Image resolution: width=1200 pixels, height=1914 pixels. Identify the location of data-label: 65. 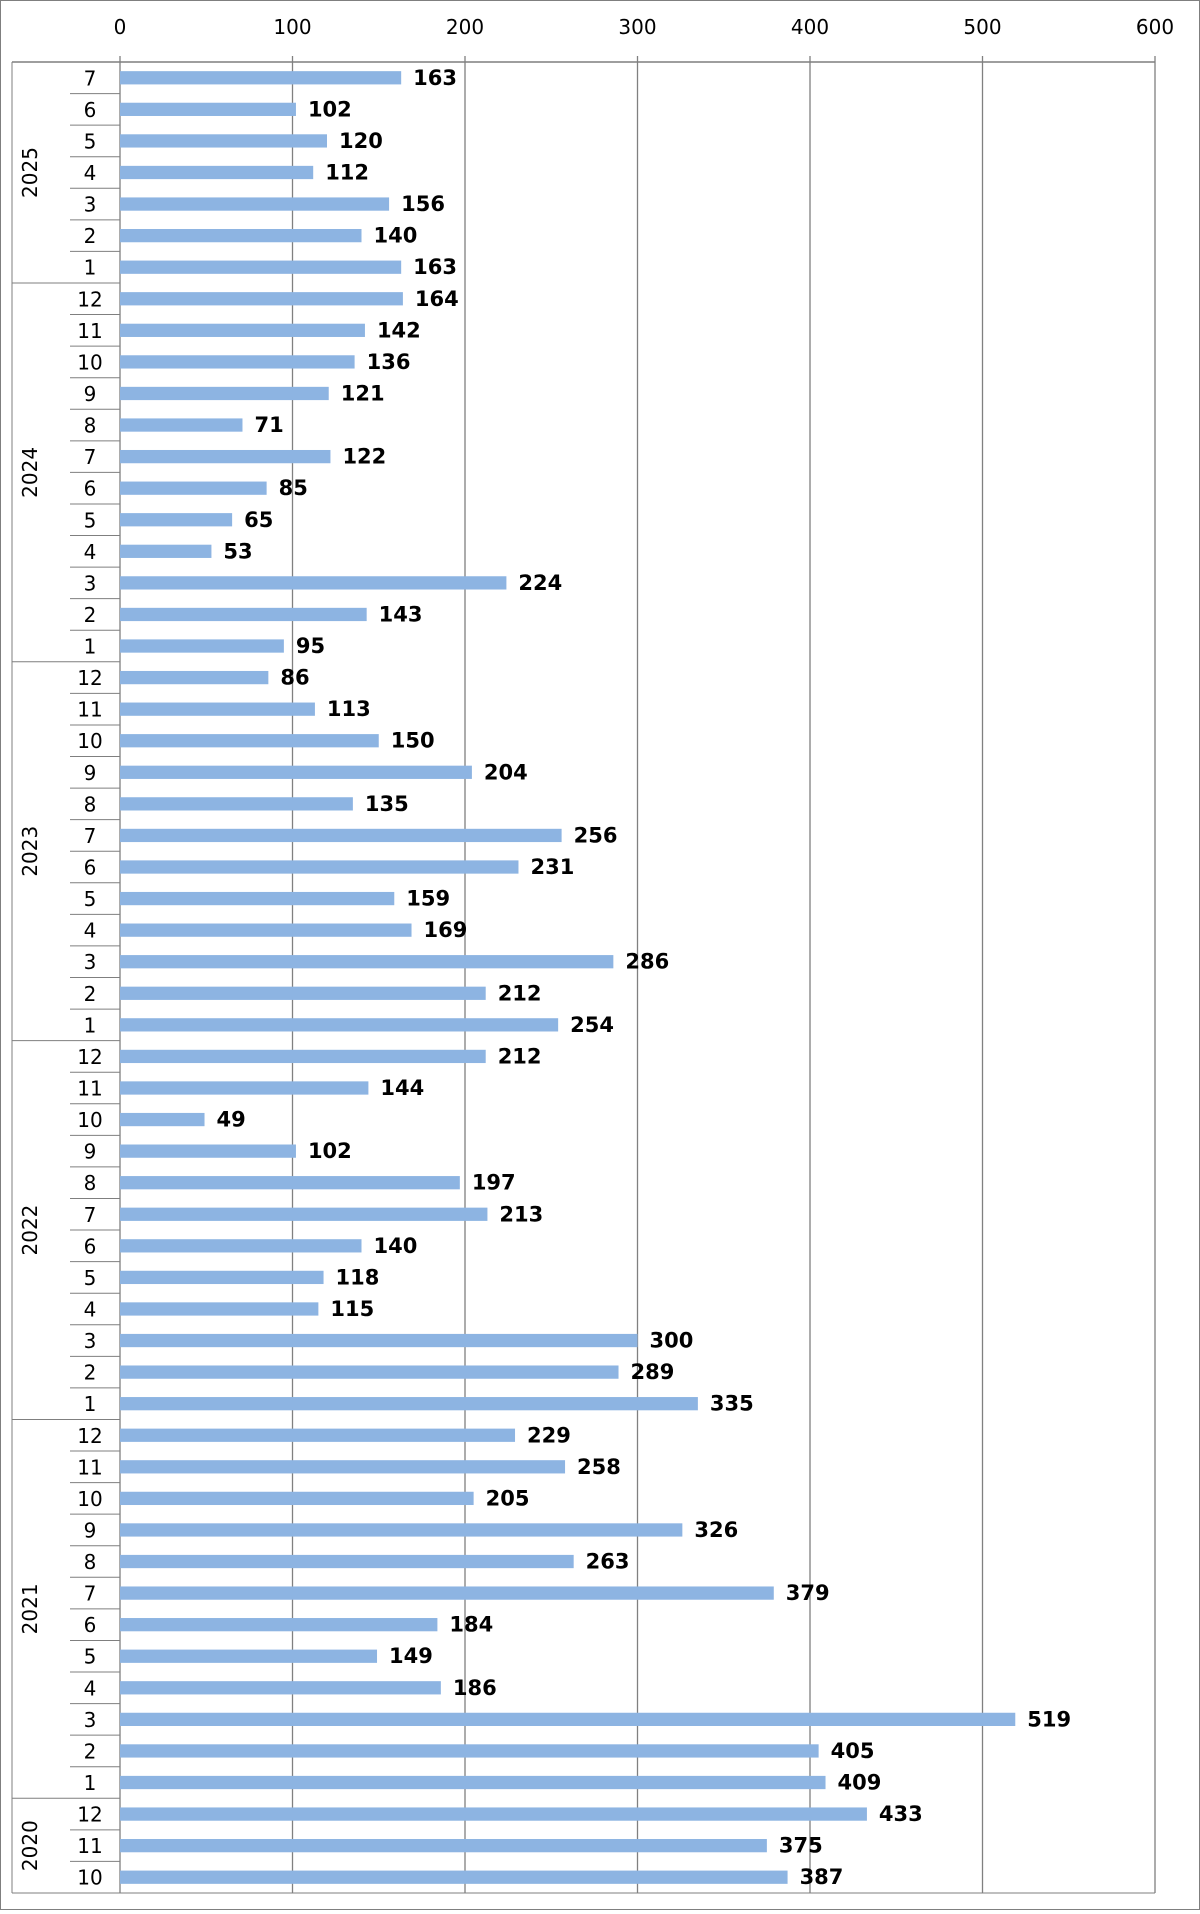
(258, 520).